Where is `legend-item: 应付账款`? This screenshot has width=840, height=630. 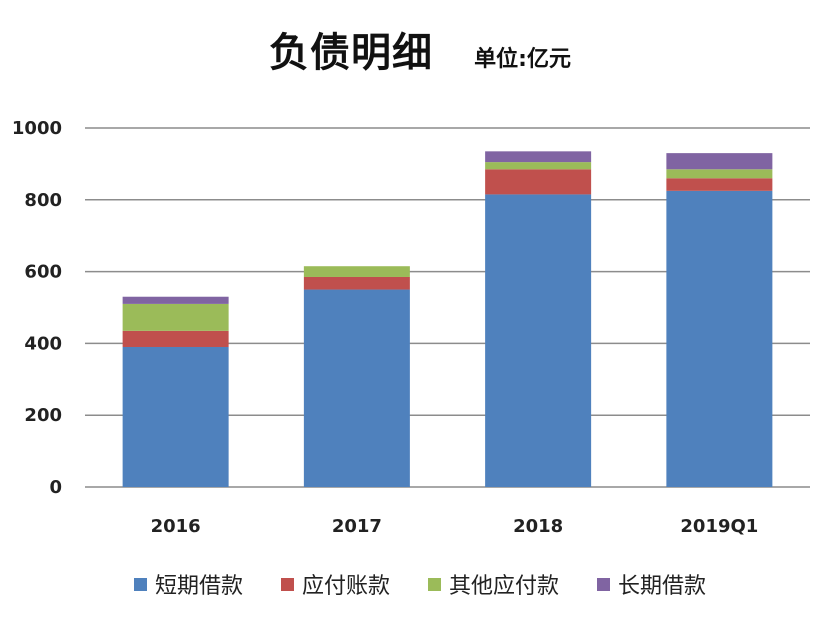 legend-item: 应付账款 is located at coordinates (335, 584).